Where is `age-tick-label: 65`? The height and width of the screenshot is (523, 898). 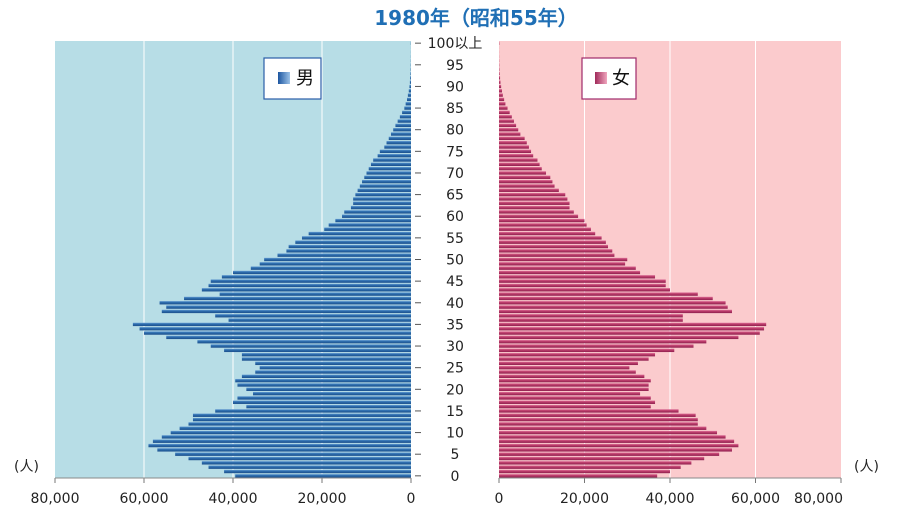
age-tick-label: 65 is located at coordinates (455, 196).